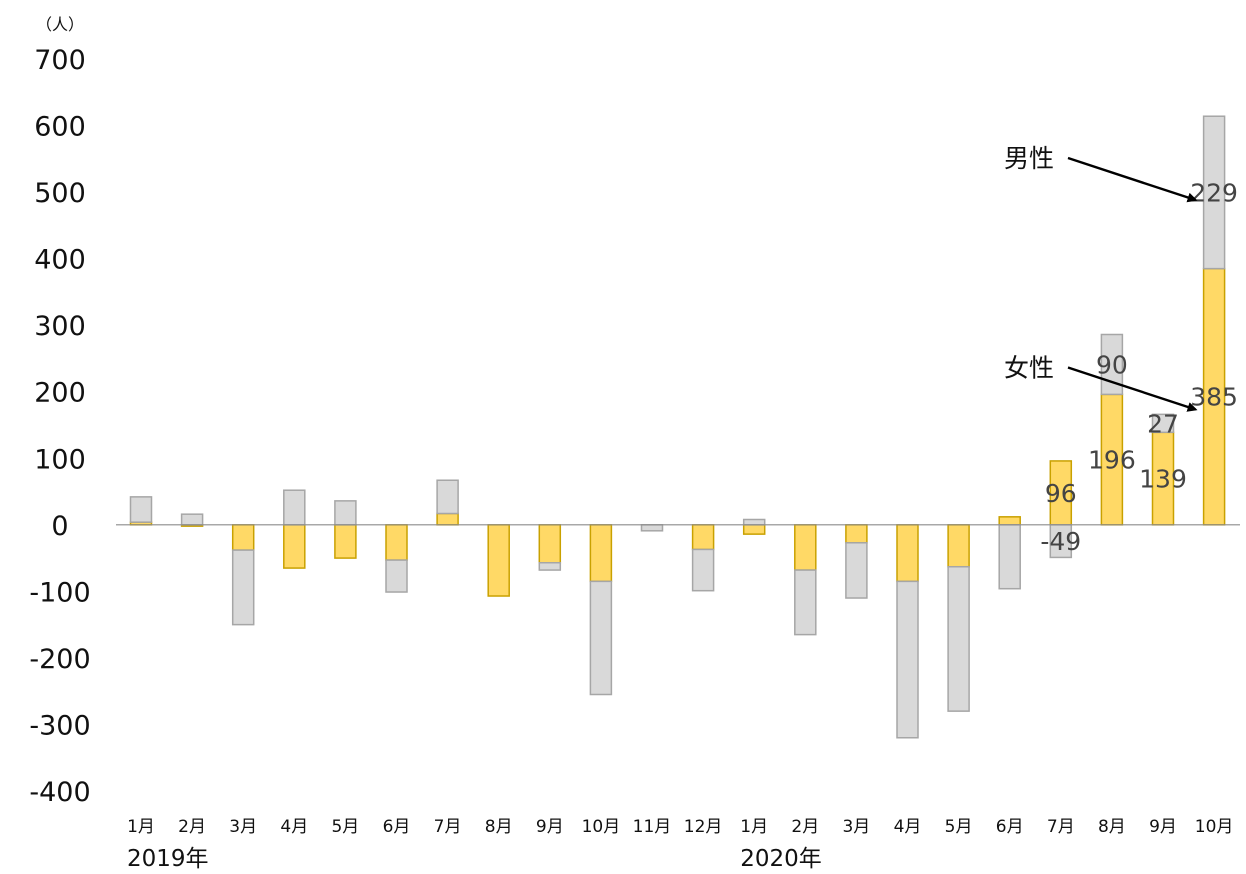 The image size is (1246, 874). I want to click on x-tick-label: 12月, so click(703, 827).